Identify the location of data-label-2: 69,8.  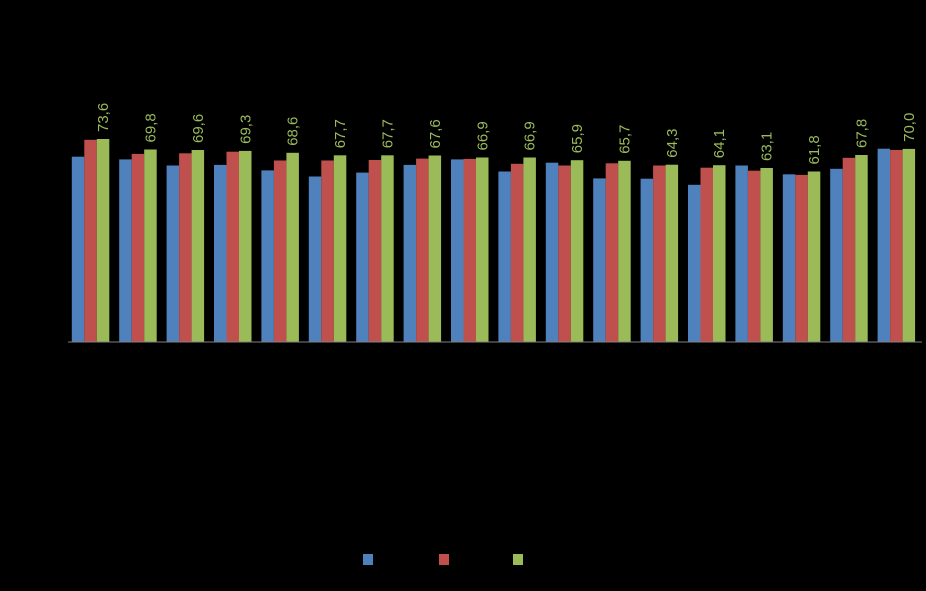
(150, 127).